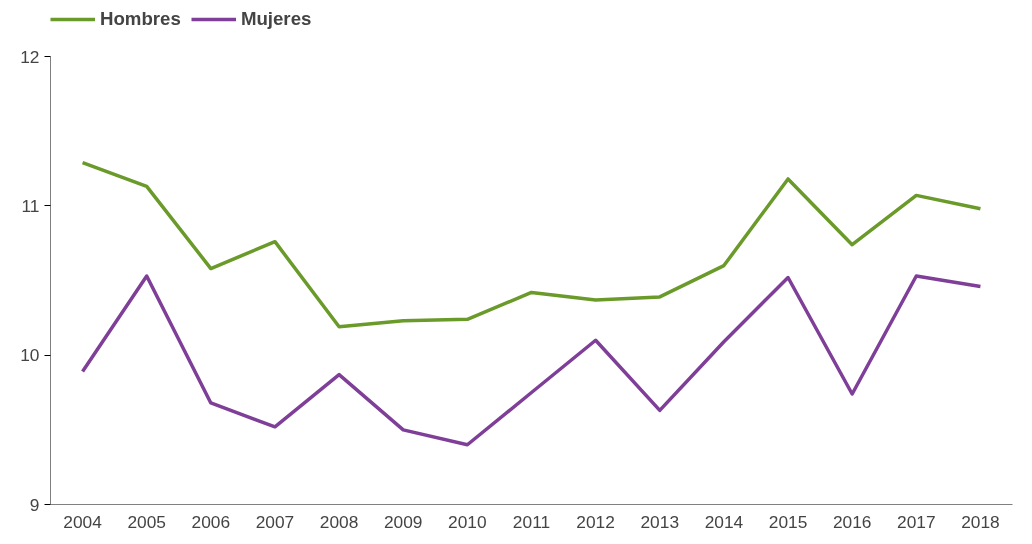 The image size is (1032, 544). Describe the element at coordinates (276, 19) in the screenshot. I see `legend-label: Mujeres` at that location.